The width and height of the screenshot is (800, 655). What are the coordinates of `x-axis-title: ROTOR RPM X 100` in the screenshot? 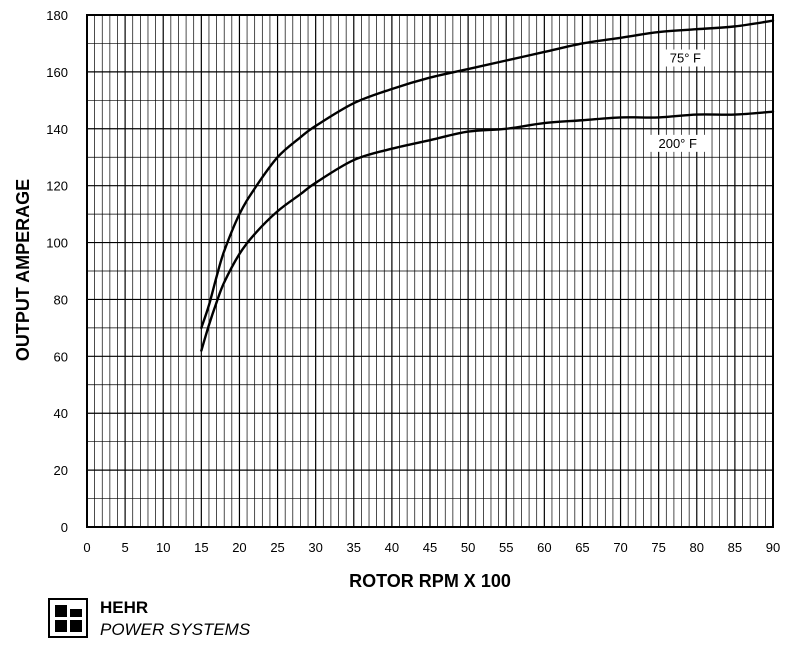 It's located at (430, 581).